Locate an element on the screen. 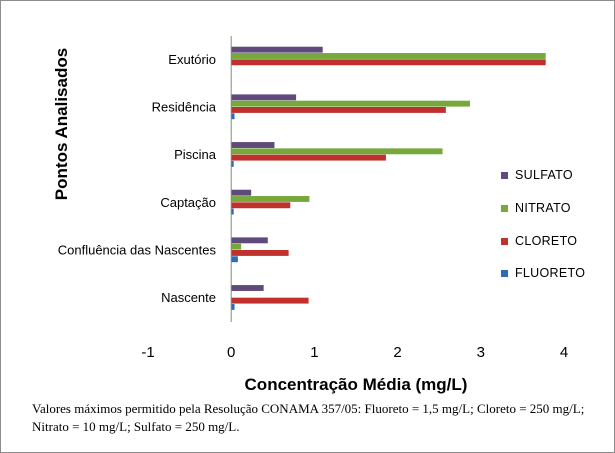 Image resolution: width=615 pixels, height=453 pixels. legend-swatch-fluoreto is located at coordinates (504, 273).